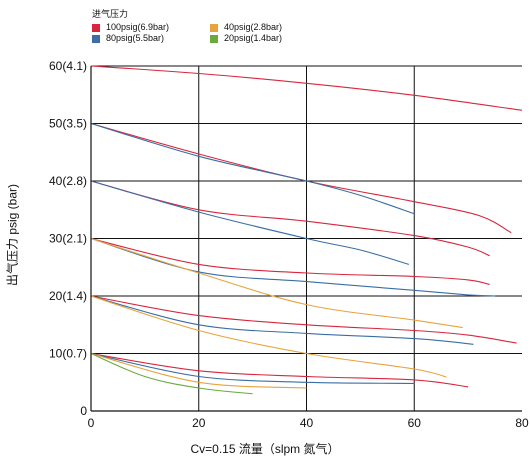 Image resolution: width=530 pixels, height=461 pixels. I want to click on legend-swatch-100psig, so click(96, 27).